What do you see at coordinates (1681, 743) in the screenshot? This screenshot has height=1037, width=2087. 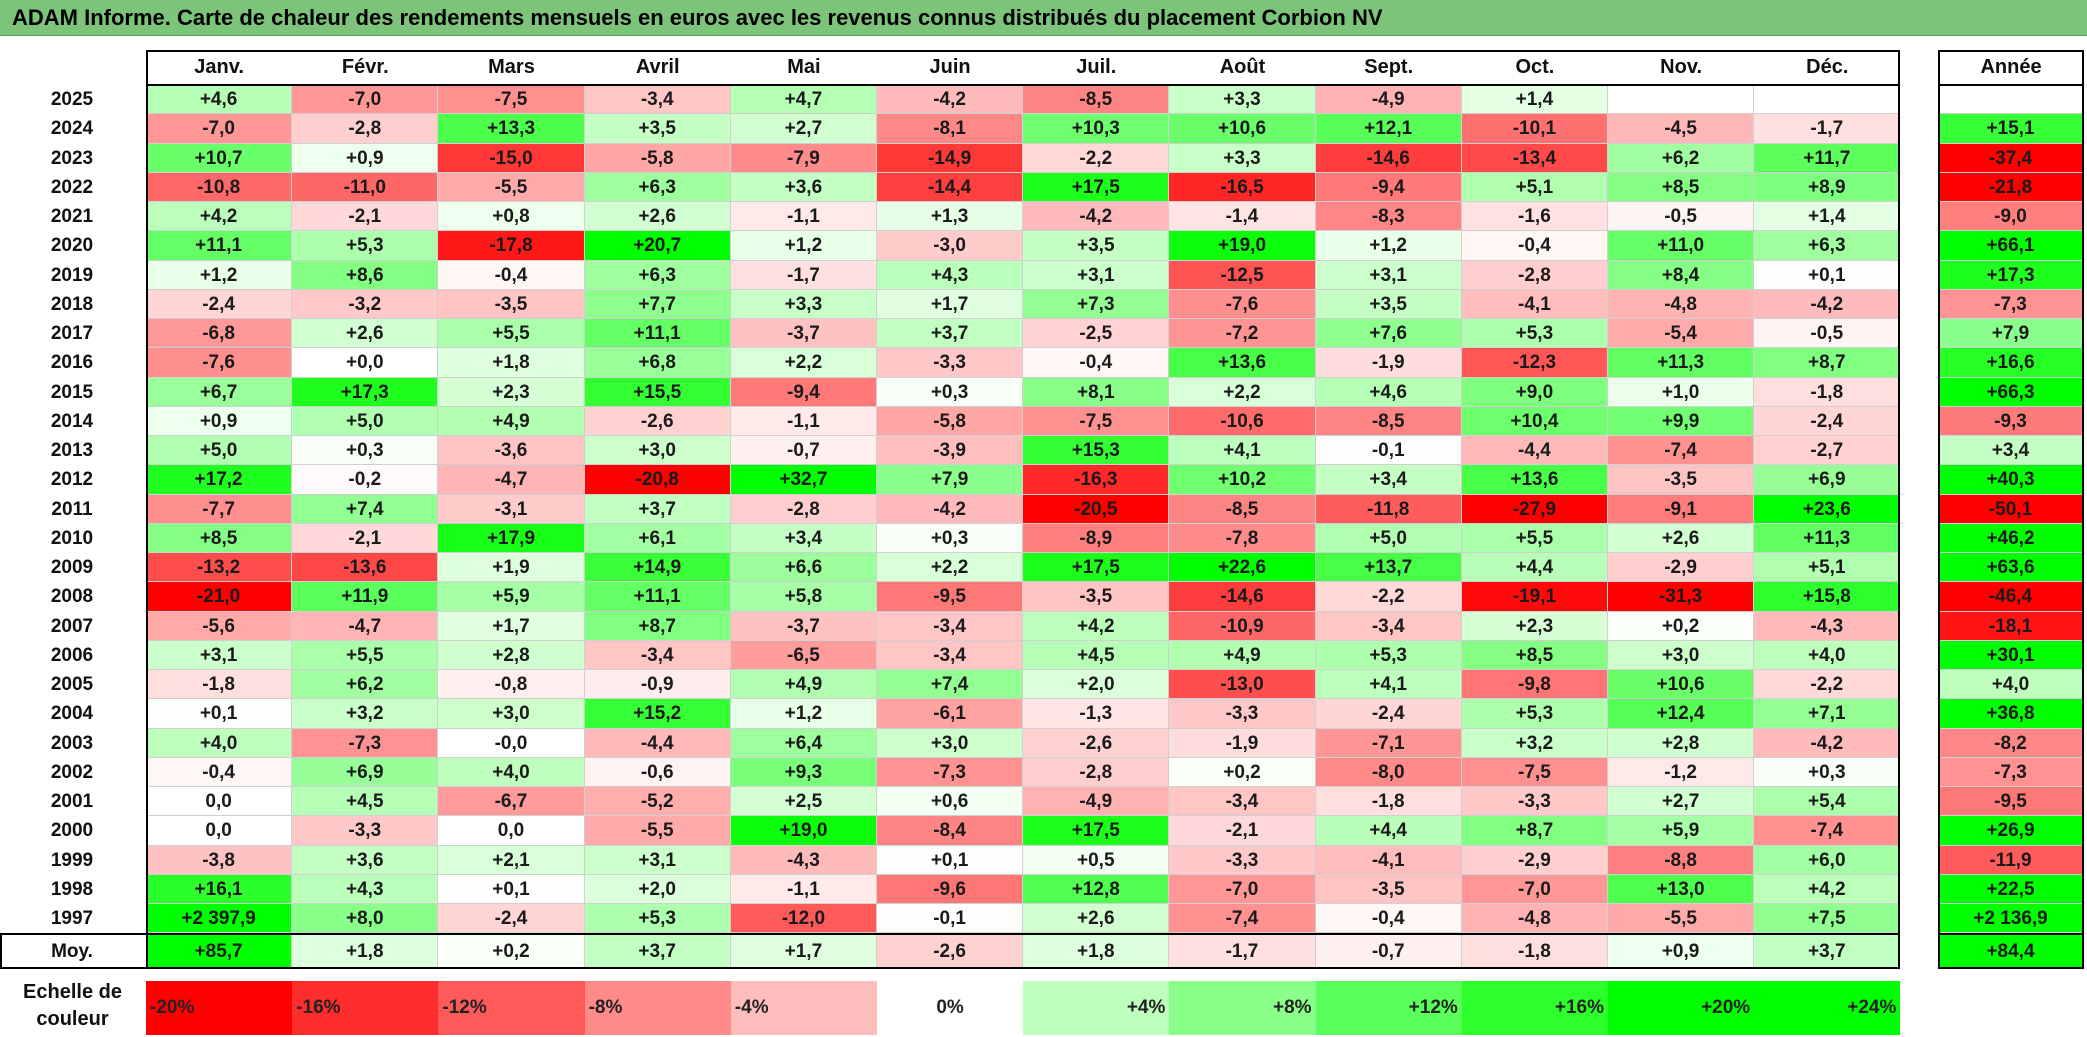 I see `heatmap-cell: +2,8` at bounding box center [1681, 743].